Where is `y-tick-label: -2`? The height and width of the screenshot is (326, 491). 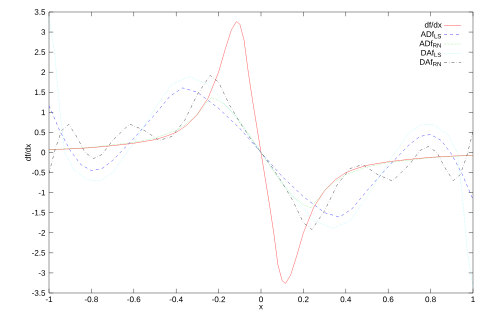
y-tick-label: -2 is located at coordinates (42, 233).